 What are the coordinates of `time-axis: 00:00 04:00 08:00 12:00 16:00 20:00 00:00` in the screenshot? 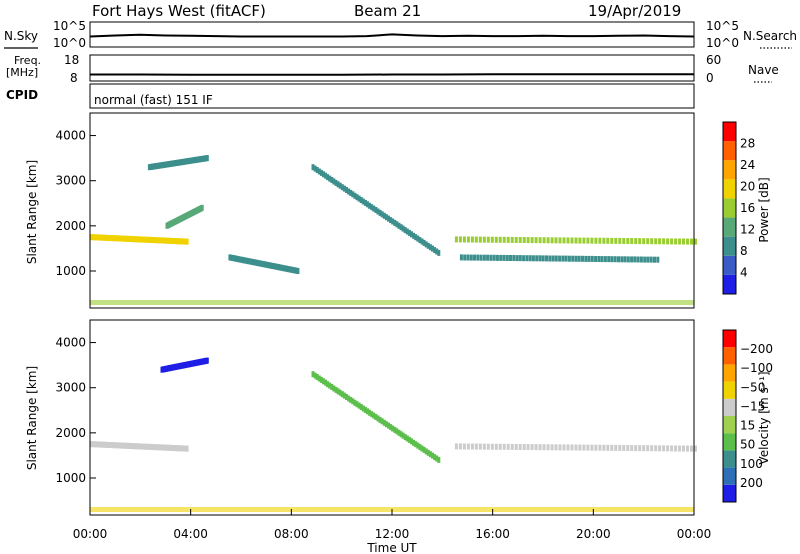 It's located at (392, 525).